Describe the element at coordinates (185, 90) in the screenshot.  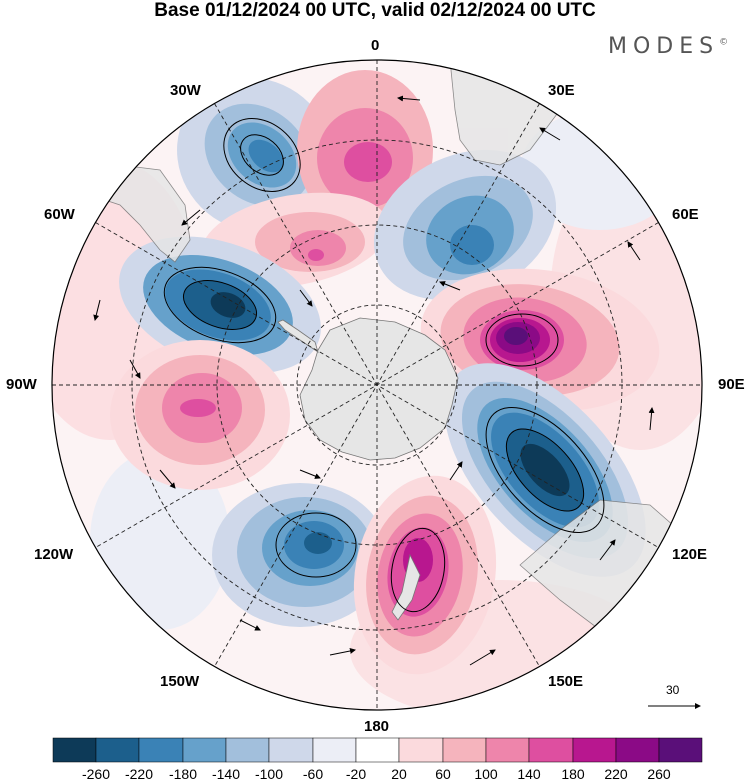
I see `lon-label-30w: 30W` at that location.